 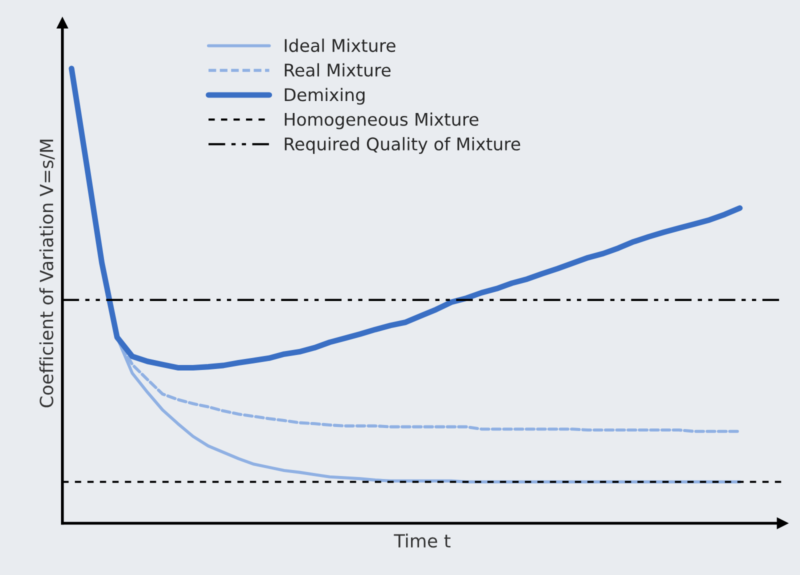 I want to click on y-axis-title: Coefficient of Variation V=s/M, so click(x=47, y=274).